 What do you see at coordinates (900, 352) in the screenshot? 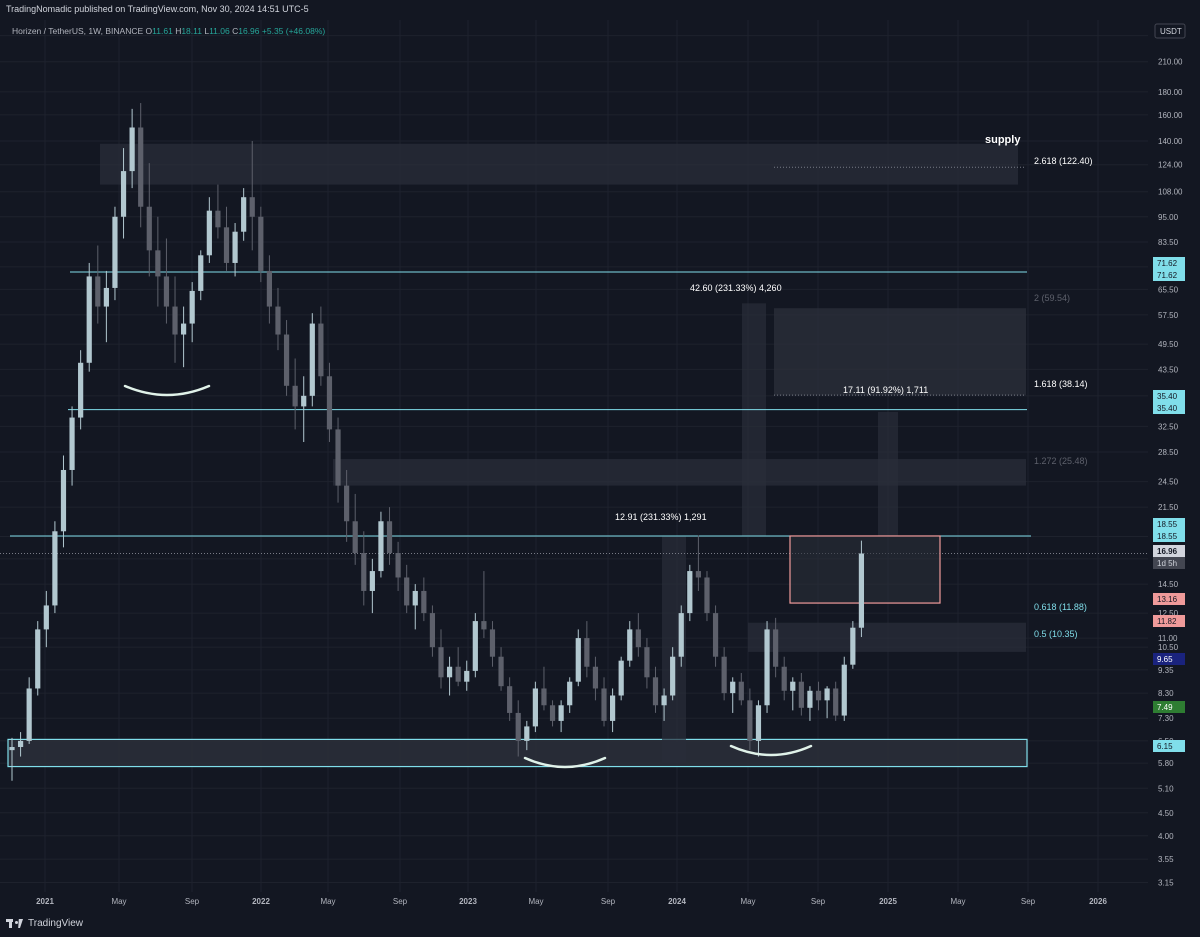
I see `fib-zone` at bounding box center [900, 352].